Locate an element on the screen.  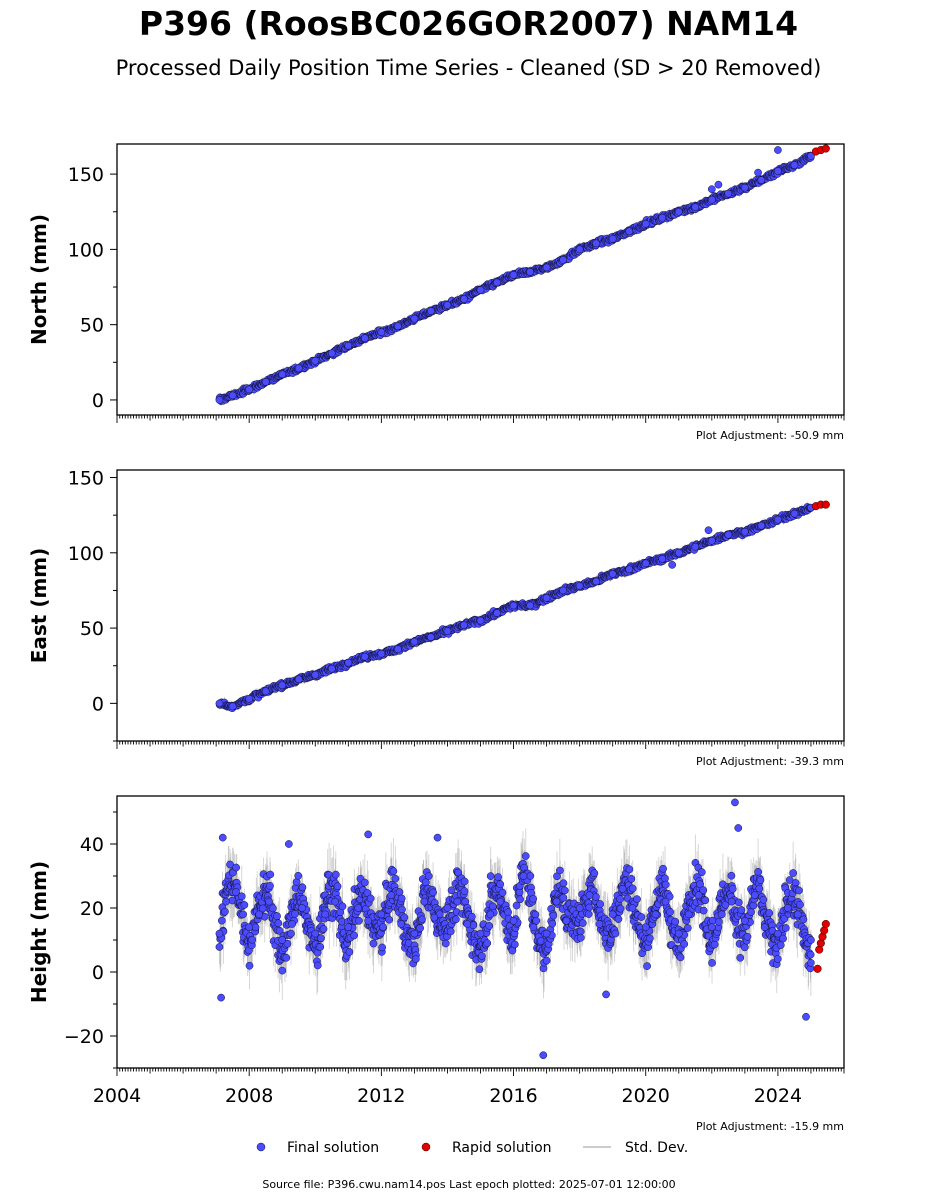
plot-adjustment: Plot Adjustment: -39.3 mm is located at coordinates (770, 761).